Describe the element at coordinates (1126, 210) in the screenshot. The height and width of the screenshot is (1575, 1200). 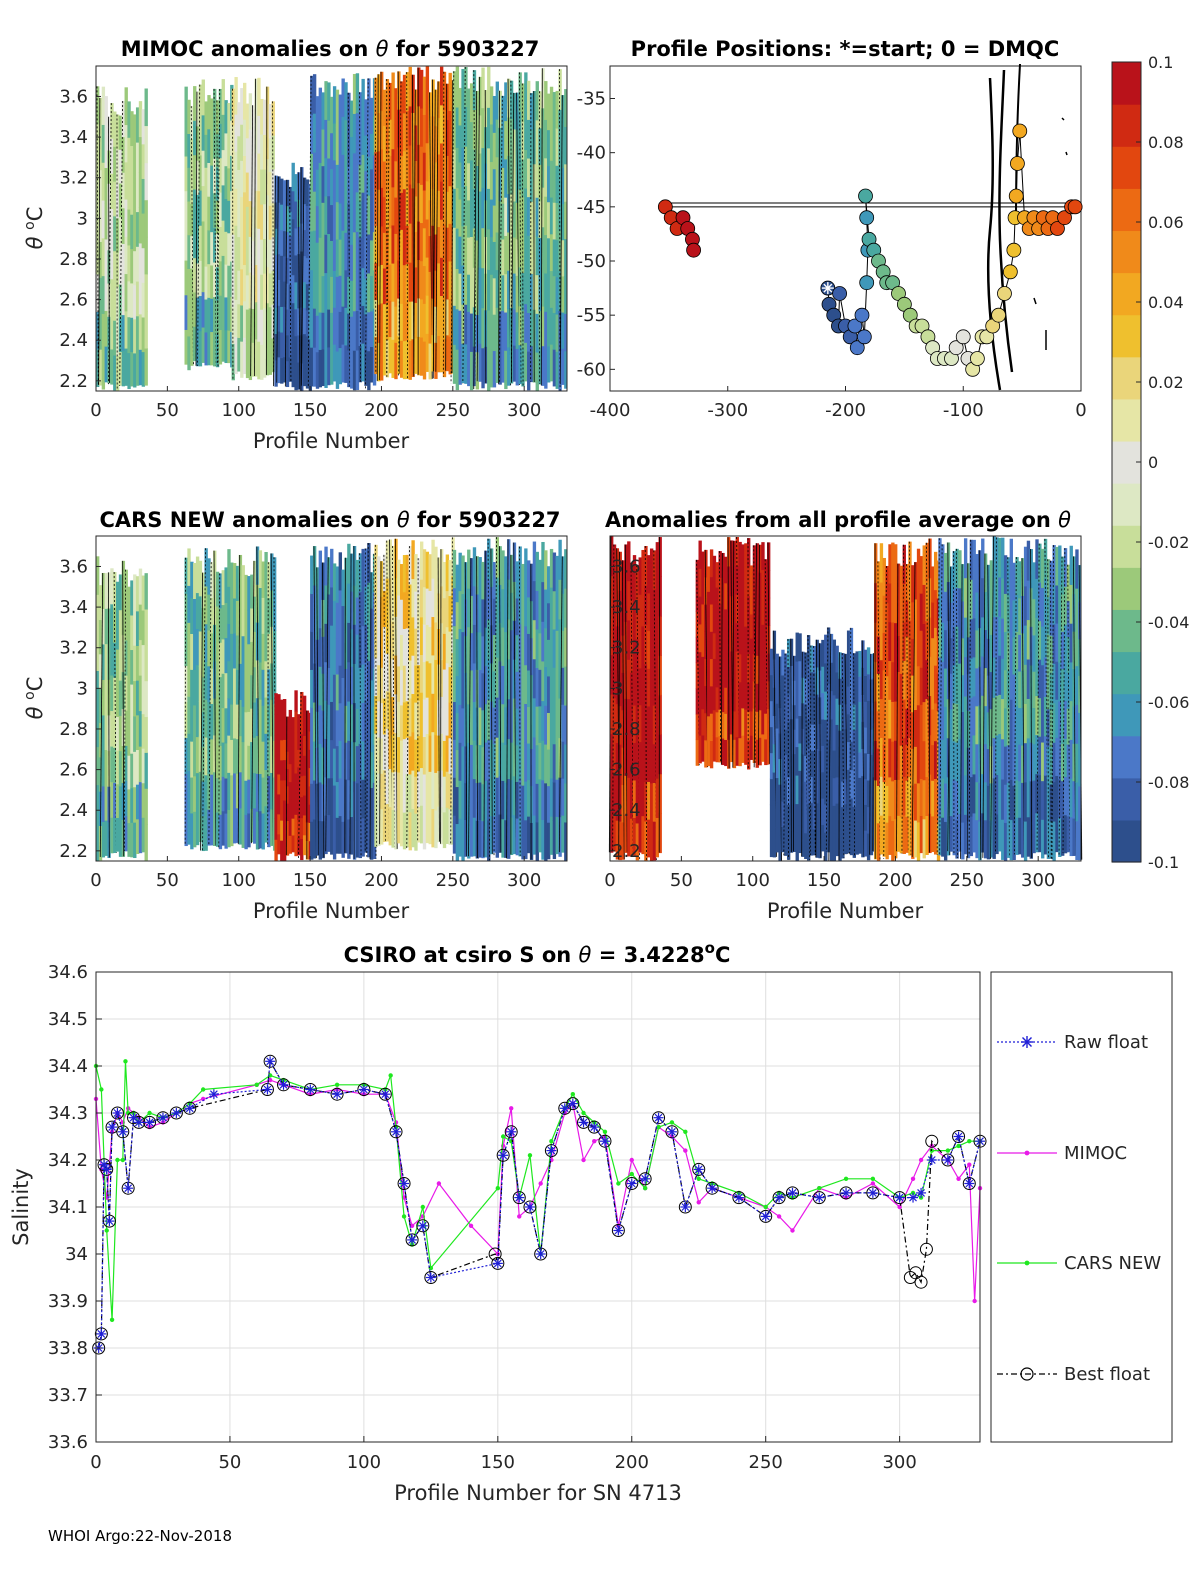
I see `colorbar-segment` at that location.